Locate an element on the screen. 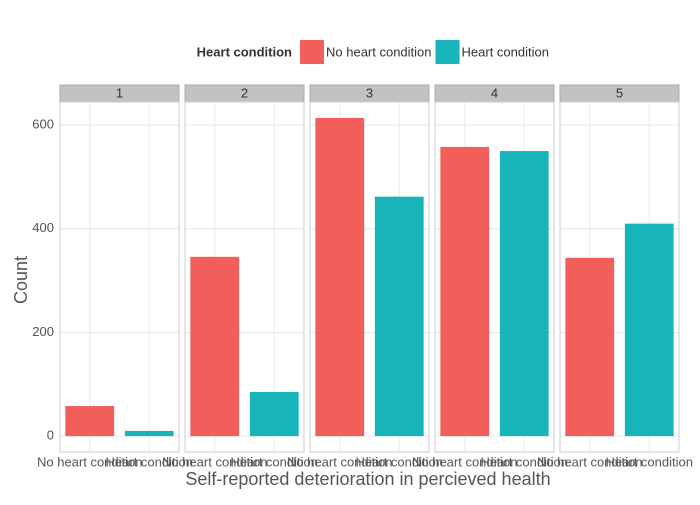 Image resolution: width=700 pixels, height=505 pixels. y-axis-title: Count is located at coordinates (21, 280).